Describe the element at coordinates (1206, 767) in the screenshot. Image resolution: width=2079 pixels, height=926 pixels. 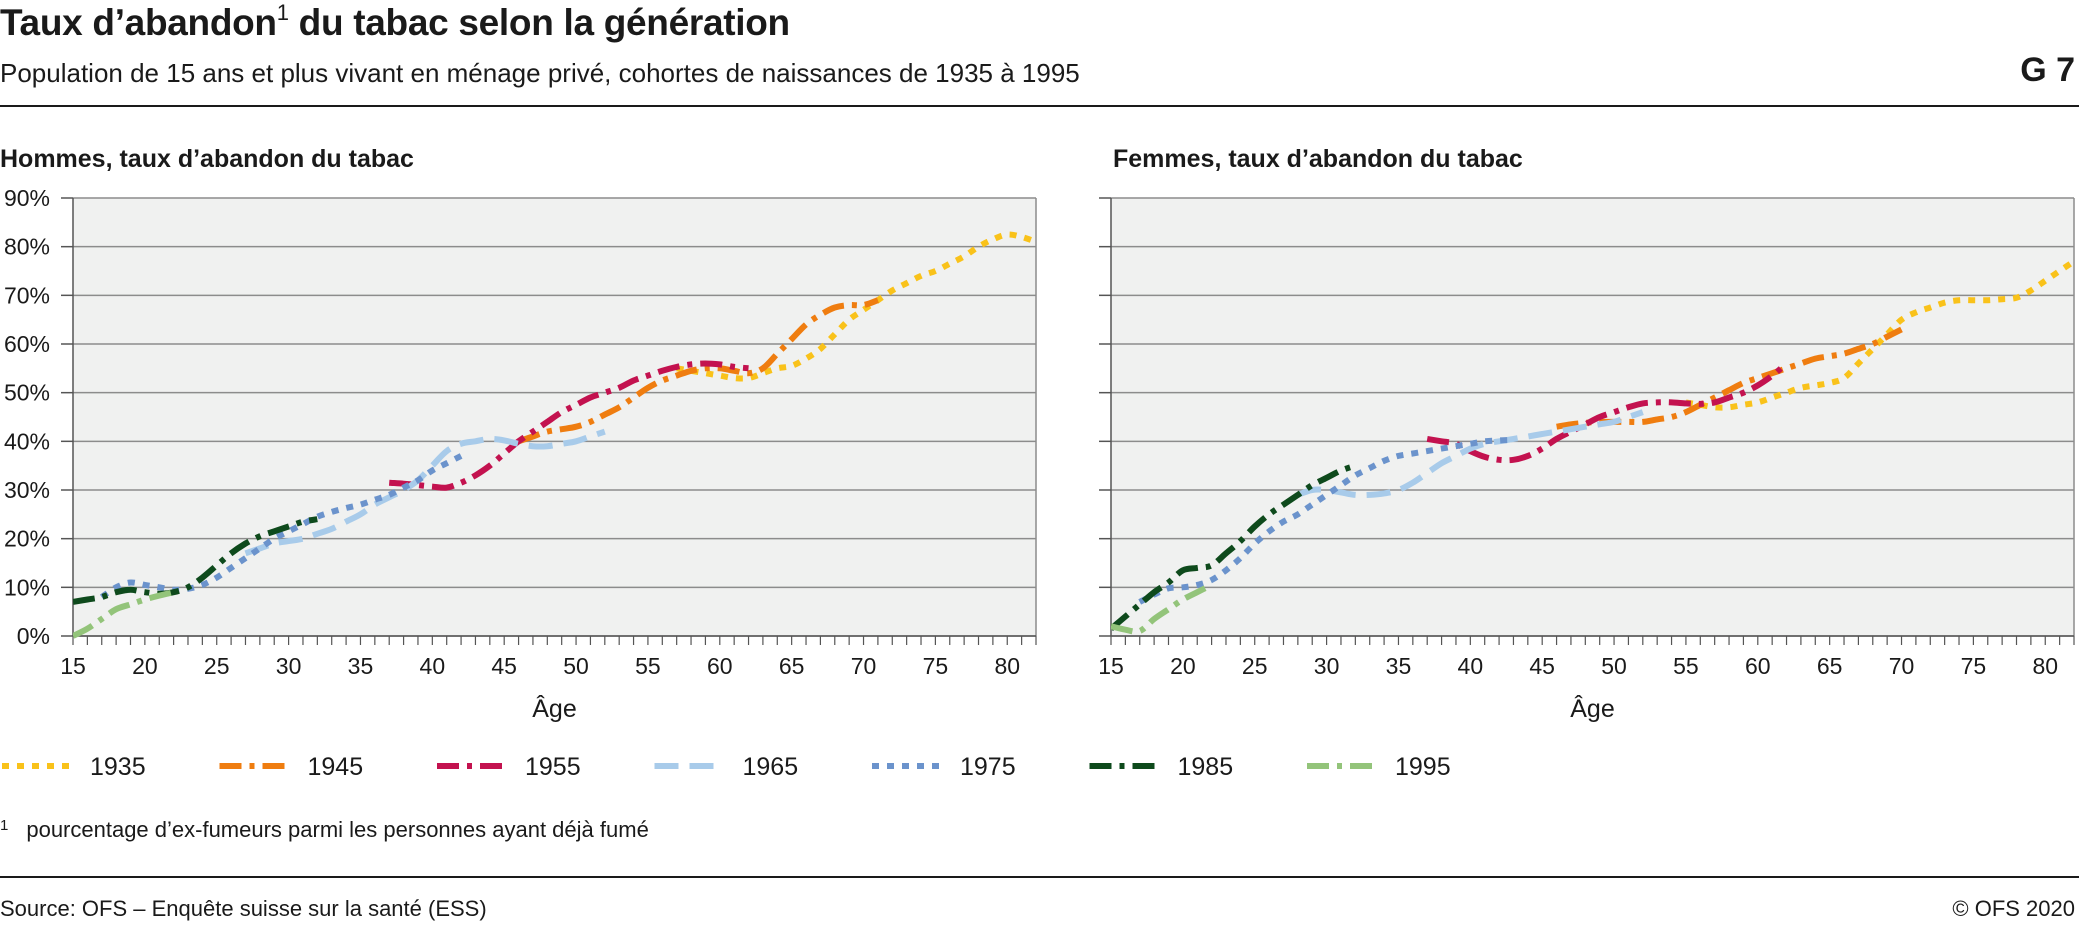
I see `legend-label-1985: 1985` at that location.